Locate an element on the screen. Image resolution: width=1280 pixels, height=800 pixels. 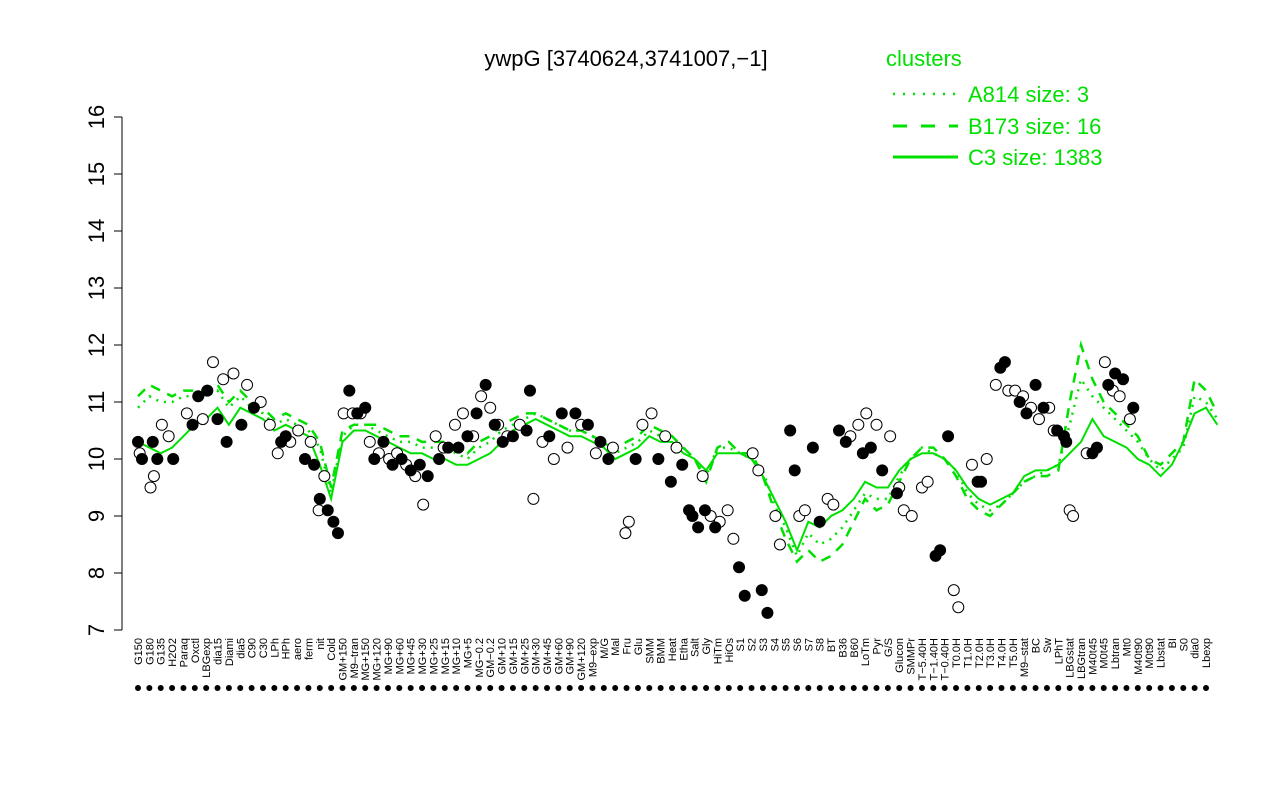
x-tick-label: GM+90 is located at coordinates (571, 656).